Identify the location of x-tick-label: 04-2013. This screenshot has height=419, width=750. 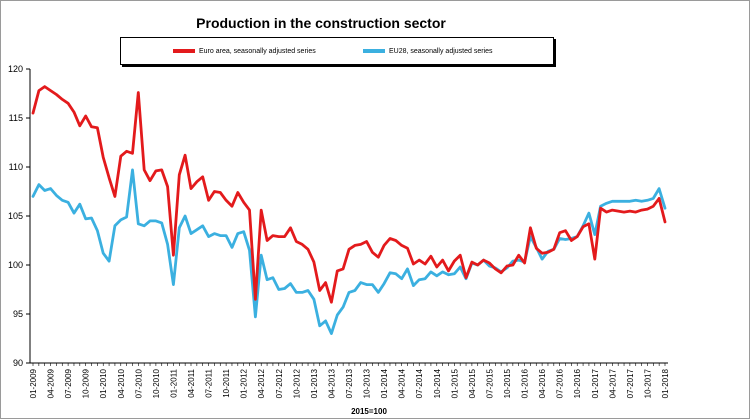
(331, 383).